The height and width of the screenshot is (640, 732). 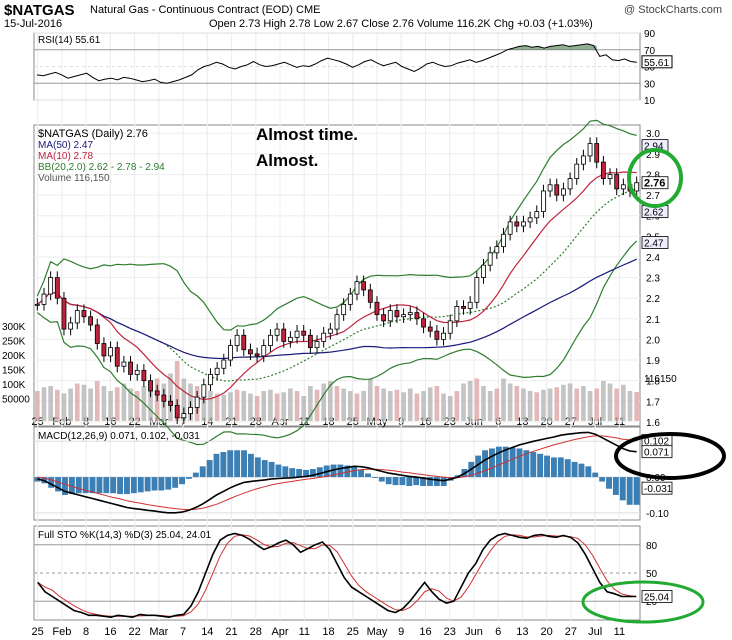 I want to click on highlight-circle-sto, so click(x=643, y=602).